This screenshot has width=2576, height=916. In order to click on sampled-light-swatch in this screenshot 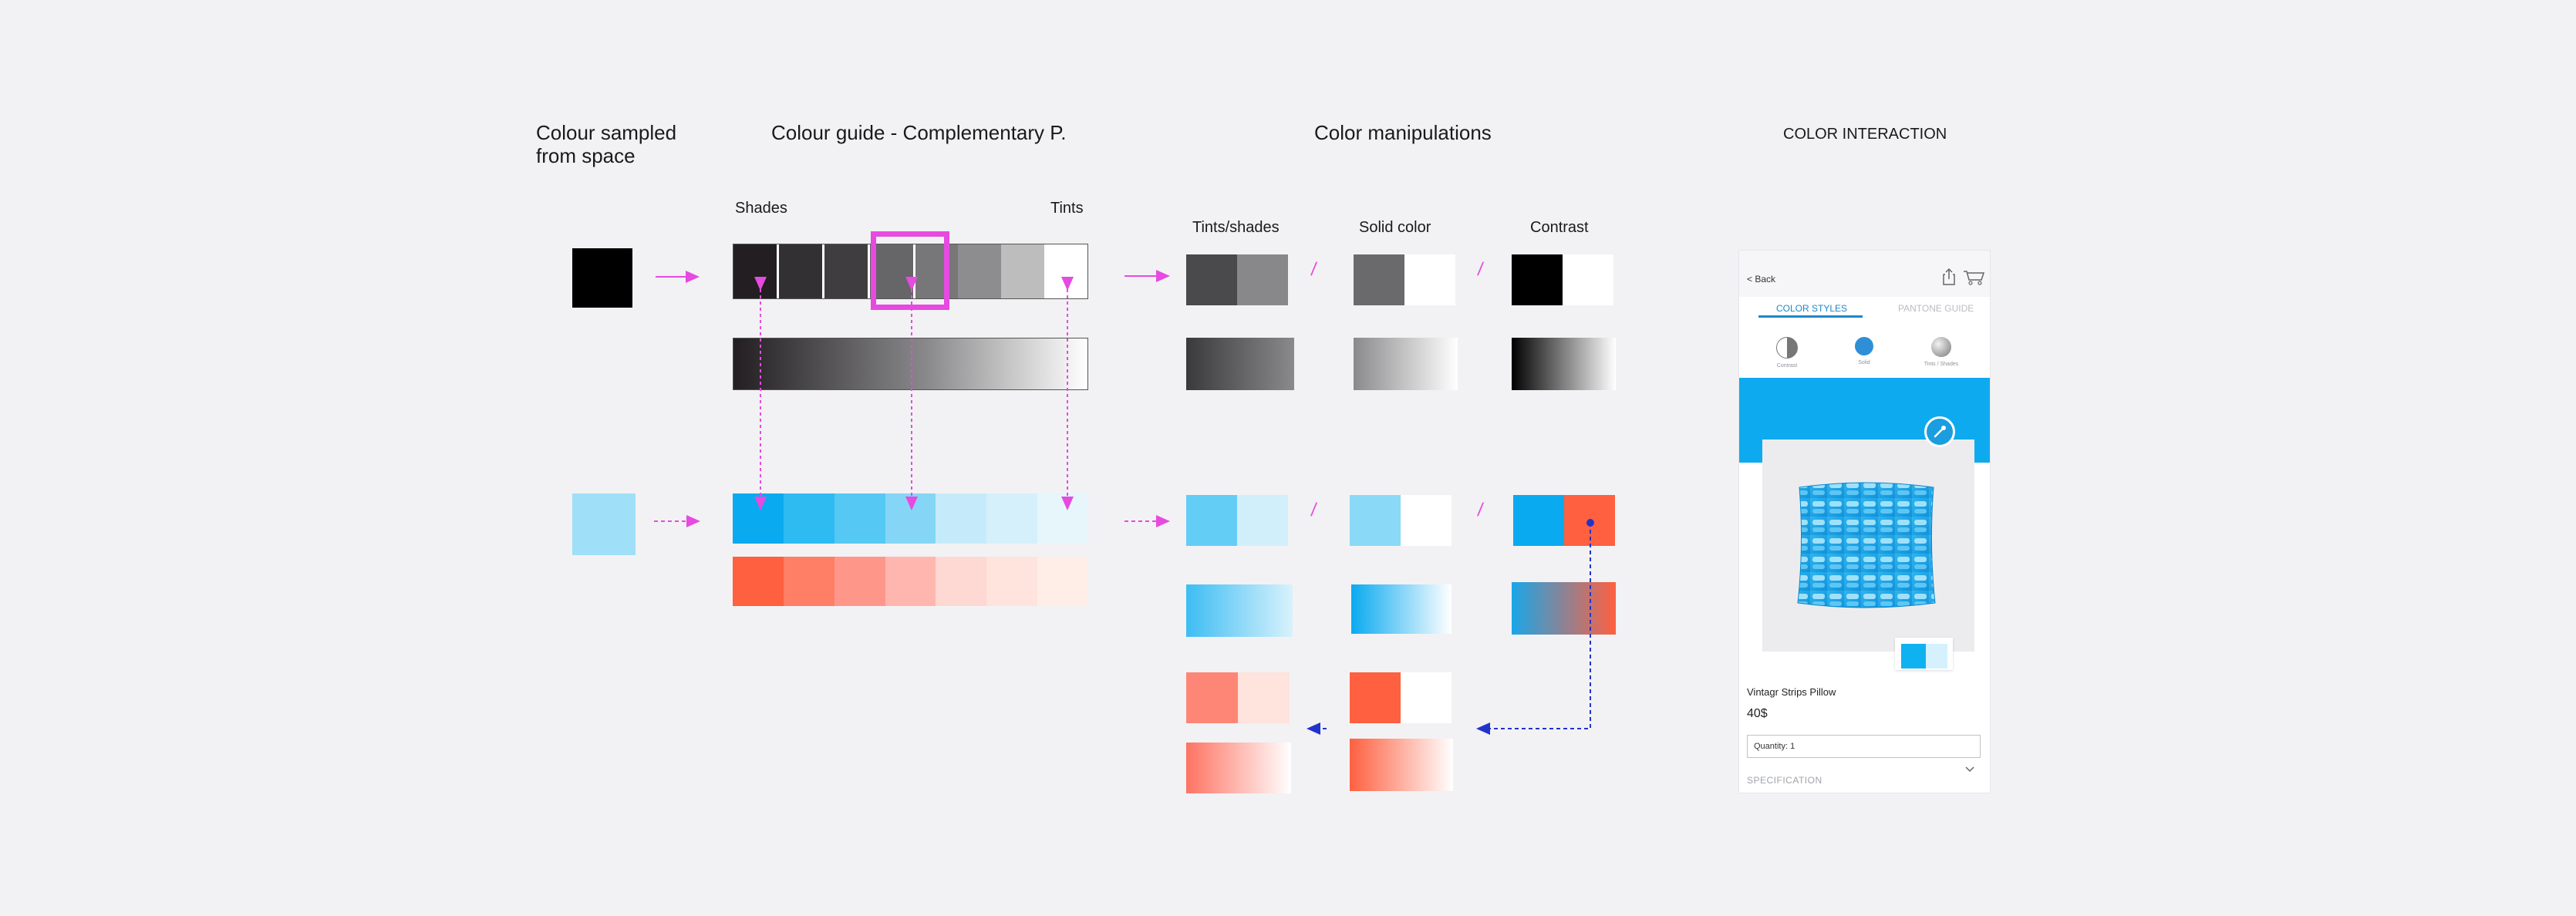, I will do `click(604, 524)`.